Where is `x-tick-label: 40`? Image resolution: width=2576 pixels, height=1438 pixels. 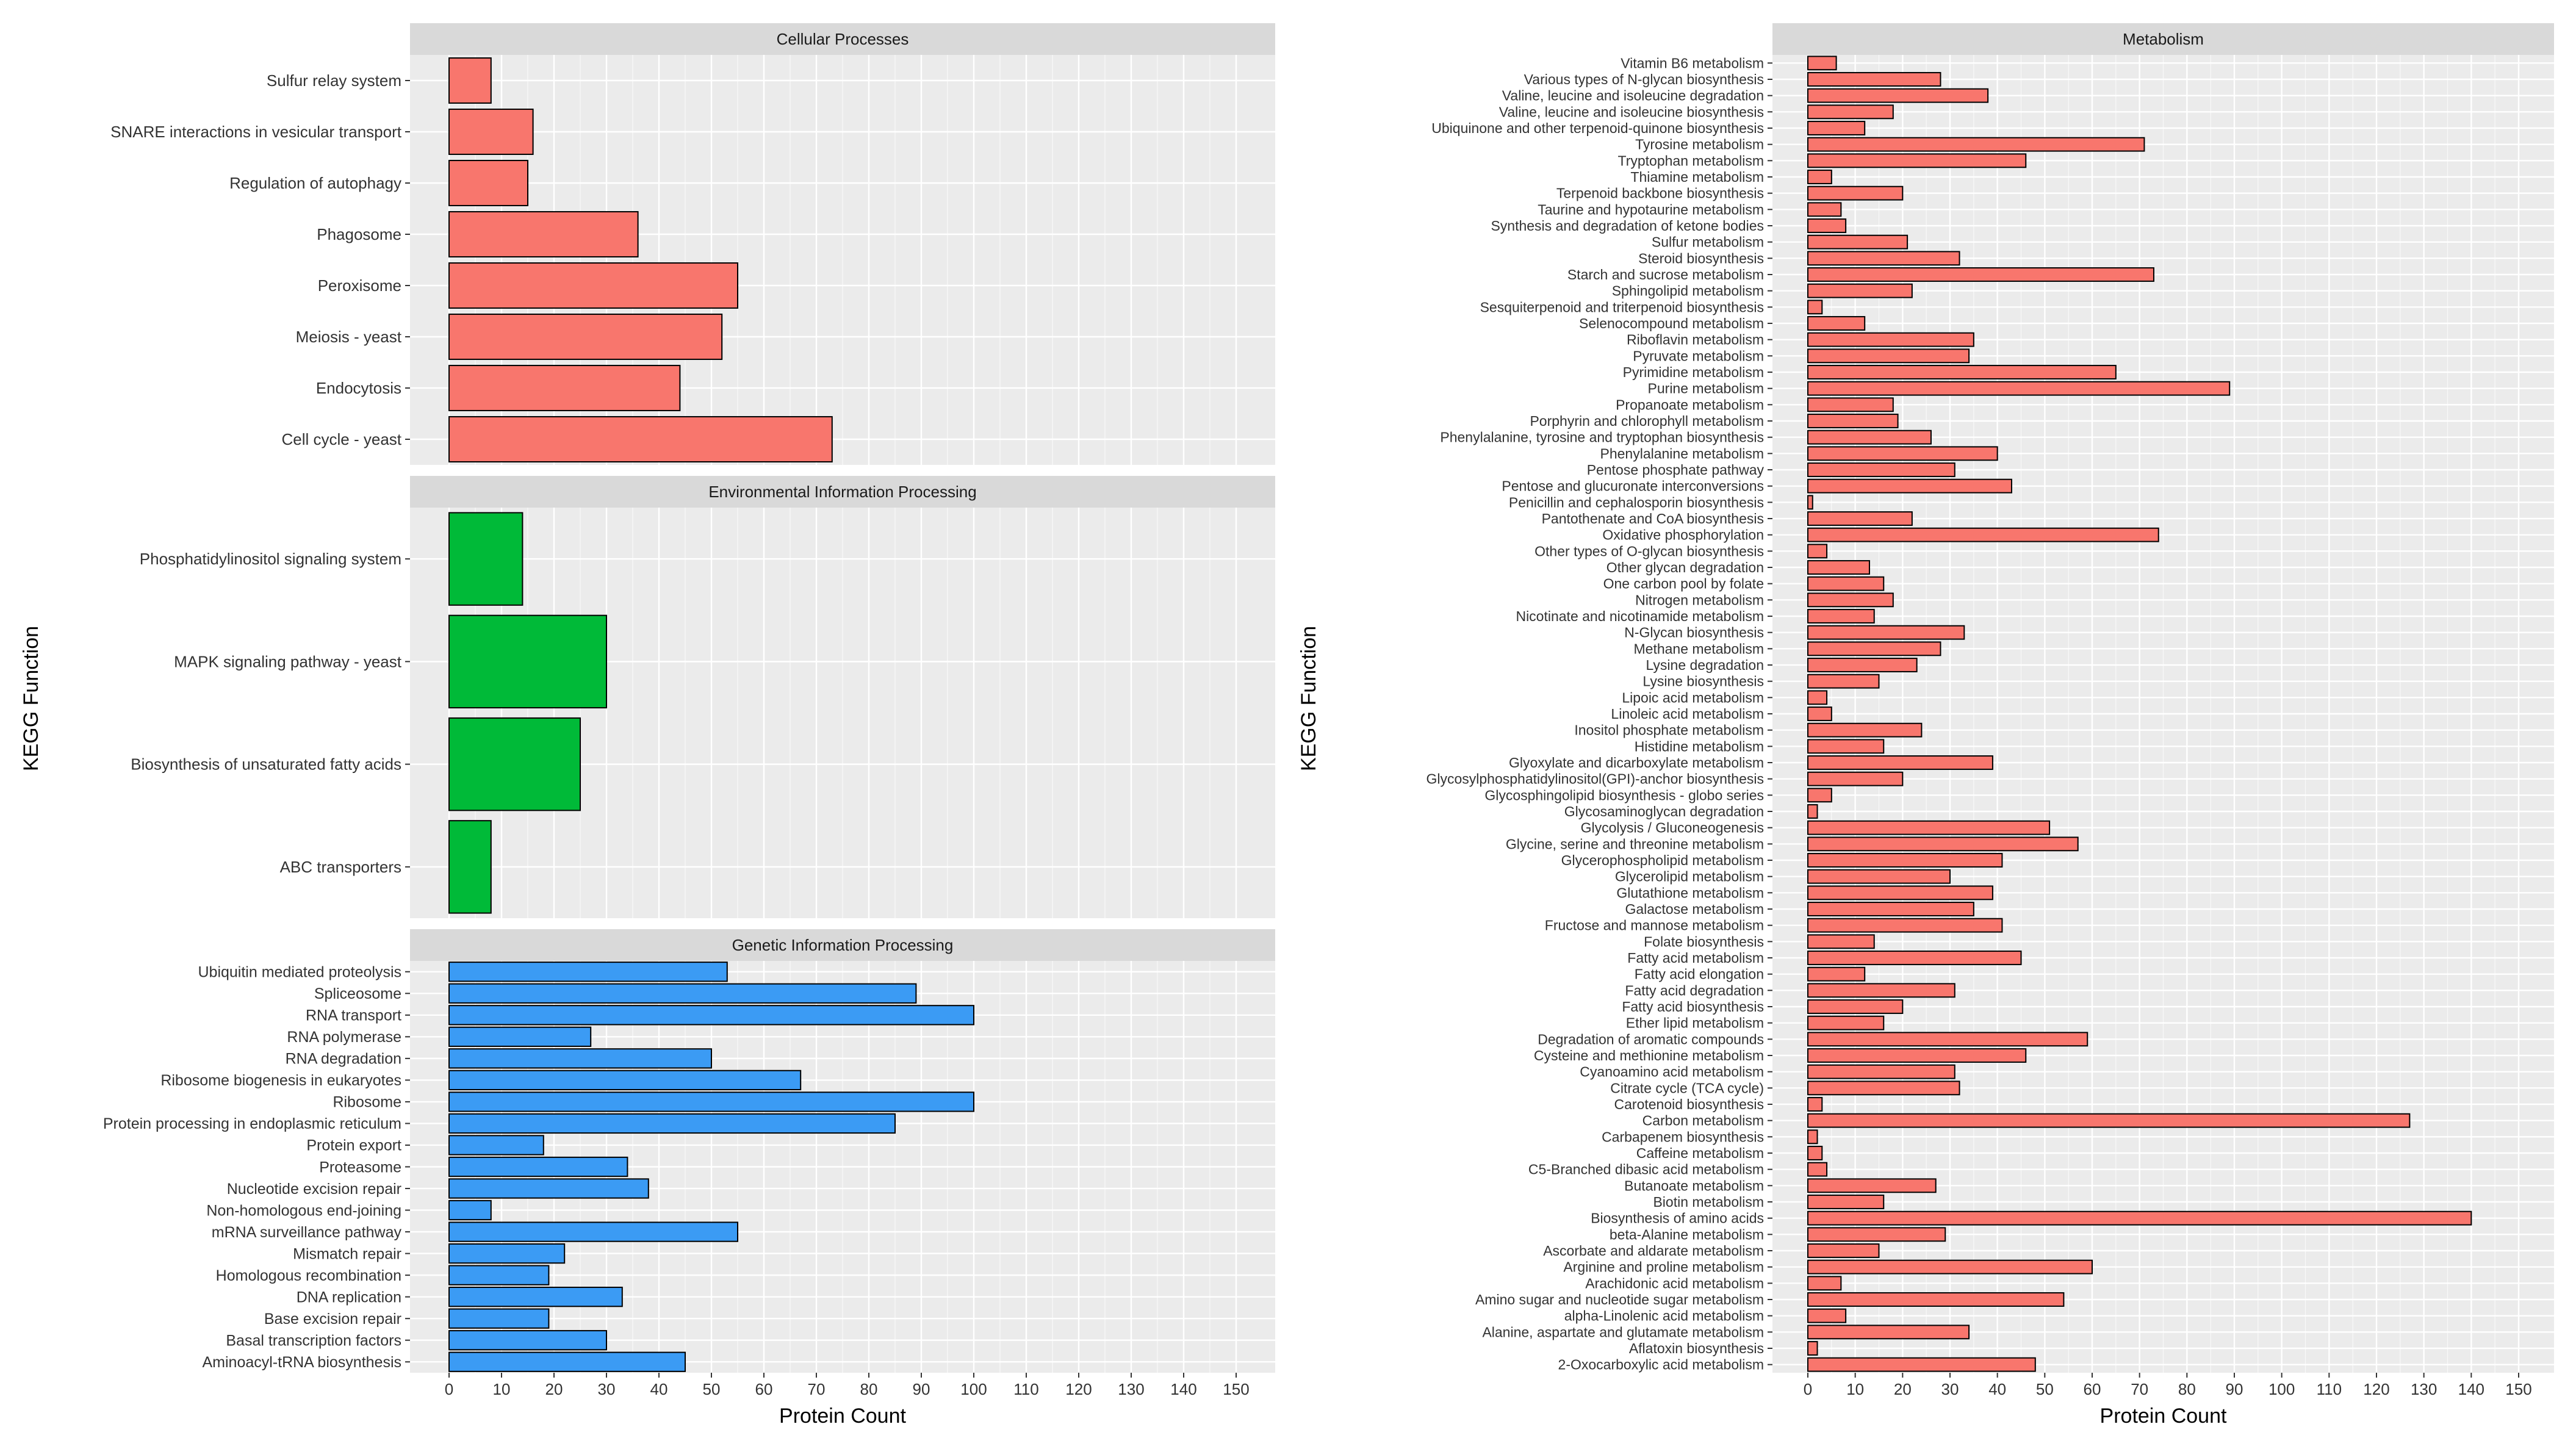 x-tick-label: 40 is located at coordinates (659, 1389).